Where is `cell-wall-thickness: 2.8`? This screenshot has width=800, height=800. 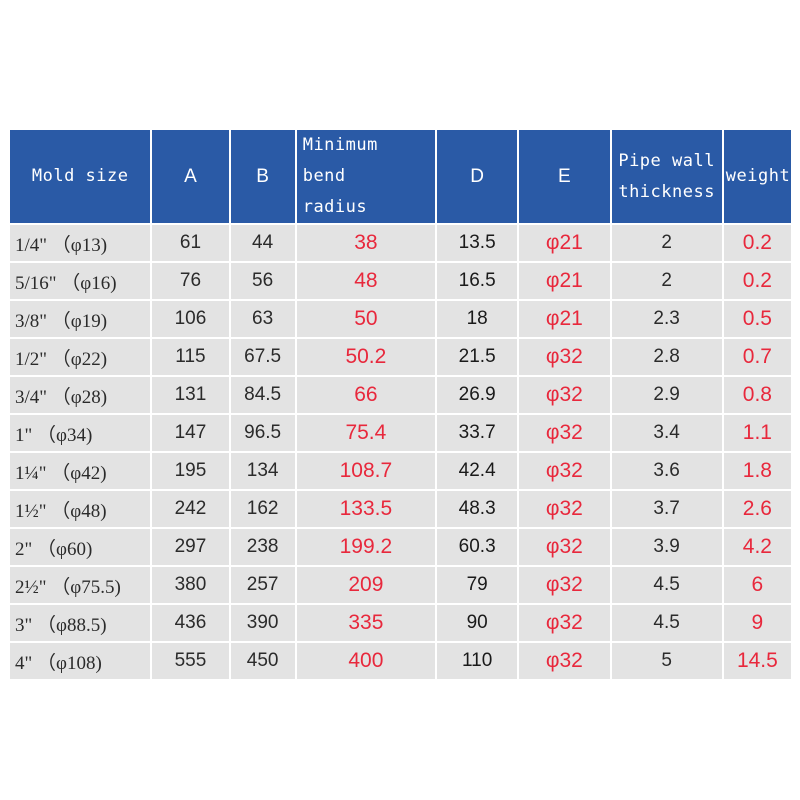
cell-wall-thickness: 2.8 is located at coordinates (666, 357).